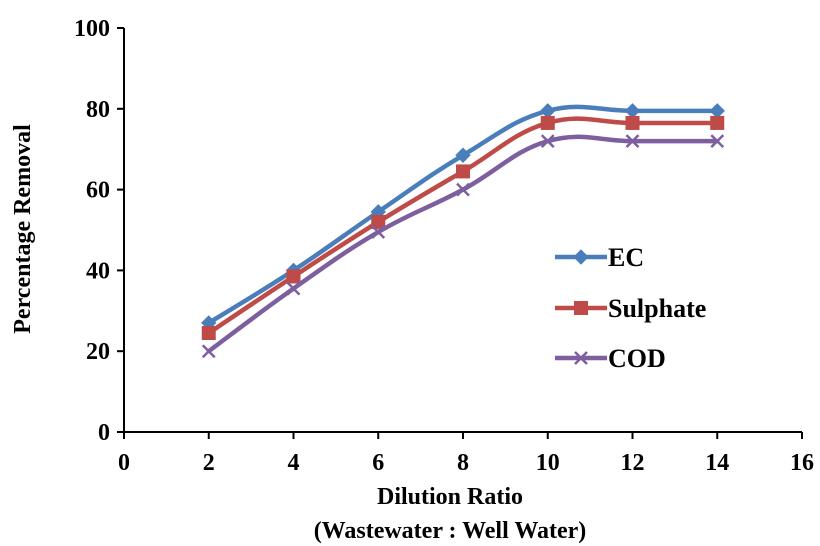 The image size is (820, 546). What do you see at coordinates (98, 352) in the screenshot?
I see `y-tick-label: 20` at bounding box center [98, 352].